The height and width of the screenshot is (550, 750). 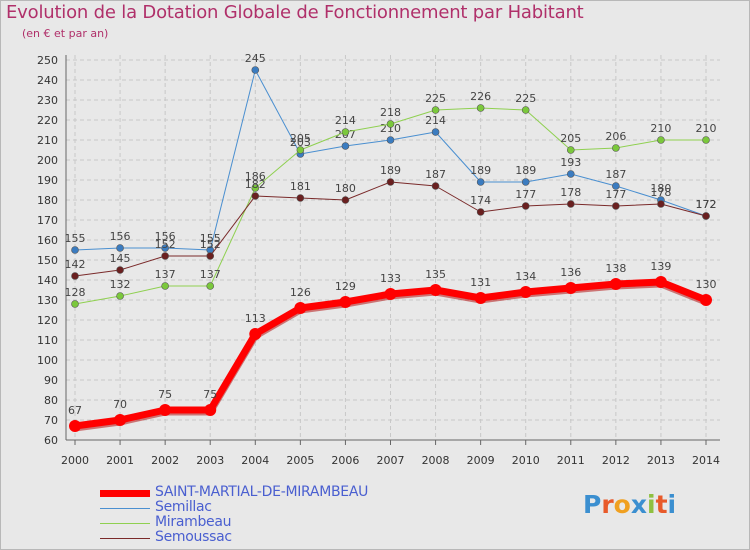 What do you see at coordinates (193, 522) in the screenshot?
I see `legend-label-mirambeau: Mirambeau` at bounding box center [193, 522].